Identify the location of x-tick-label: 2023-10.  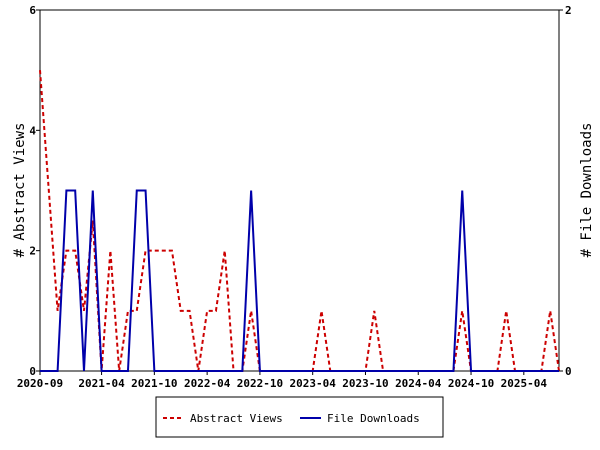
(365, 383).